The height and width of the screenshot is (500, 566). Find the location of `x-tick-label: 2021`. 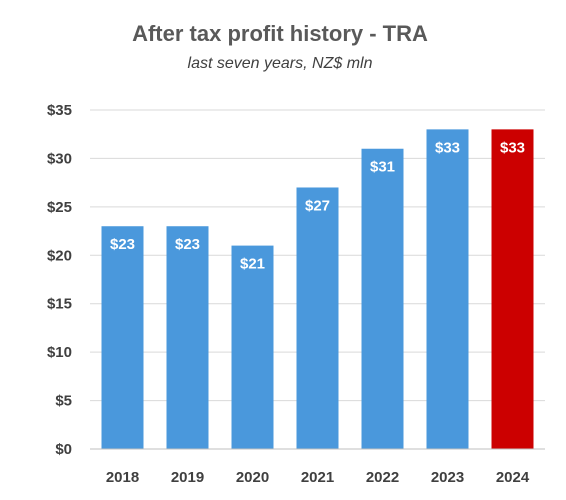

x-tick-label: 2021 is located at coordinates (317, 477).